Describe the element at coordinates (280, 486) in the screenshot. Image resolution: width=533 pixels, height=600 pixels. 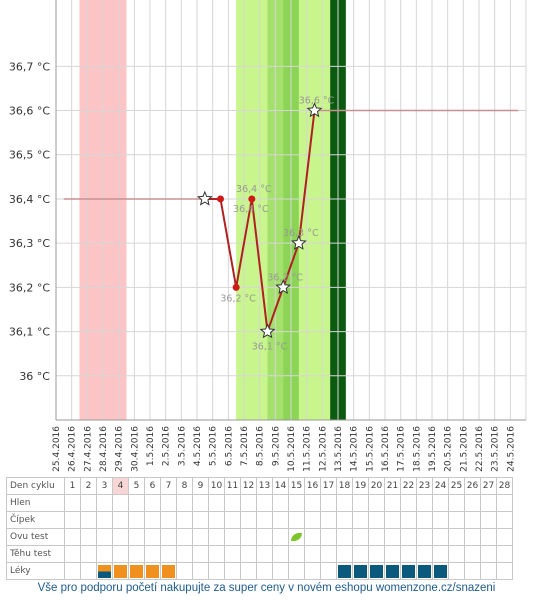
I see `day-cell: 14` at that location.